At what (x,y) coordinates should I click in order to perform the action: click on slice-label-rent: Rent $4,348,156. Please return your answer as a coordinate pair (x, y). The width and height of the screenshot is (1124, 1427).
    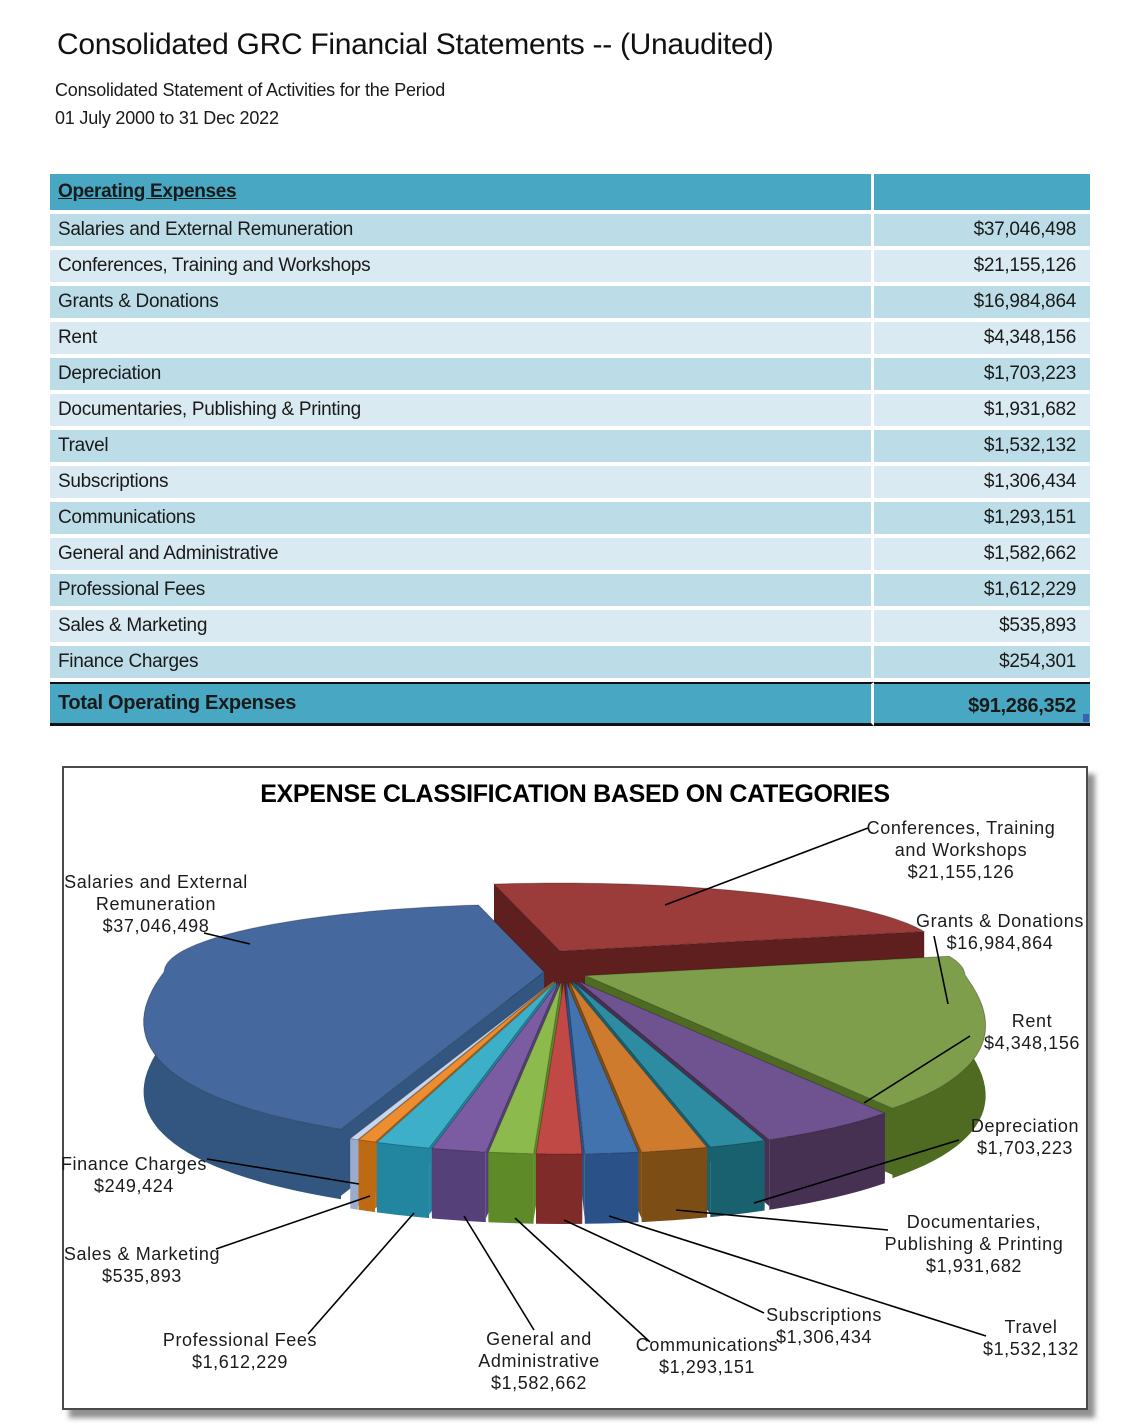
    Looking at the image, I should click on (1032, 1032).